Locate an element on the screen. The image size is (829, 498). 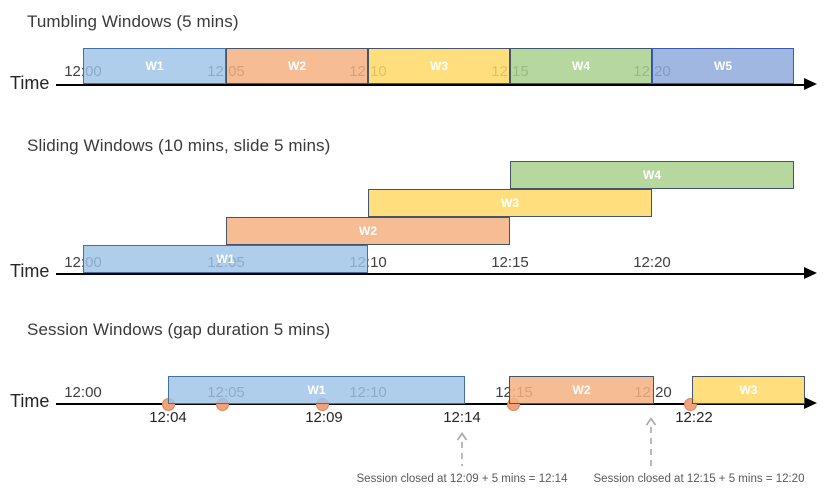
session-window-w3: W3 is located at coordinates (748, 390).